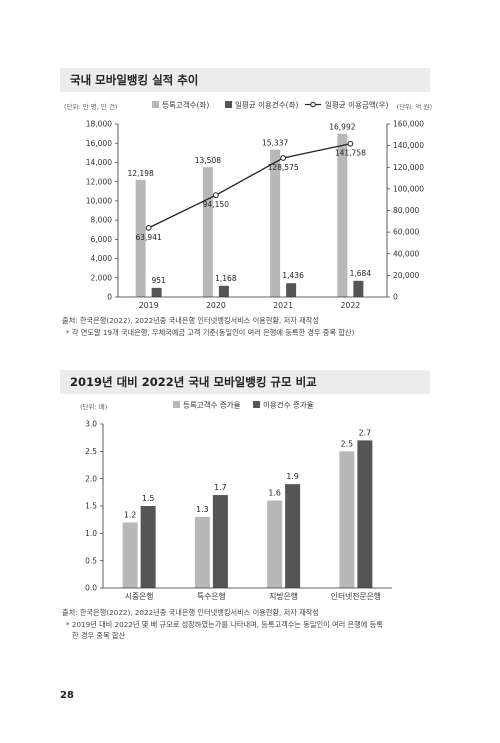  What do you see at coordinates (91, 588) in the screenshot?
I see `y-tick-label: 0.0` at bounding box center [91, 588].